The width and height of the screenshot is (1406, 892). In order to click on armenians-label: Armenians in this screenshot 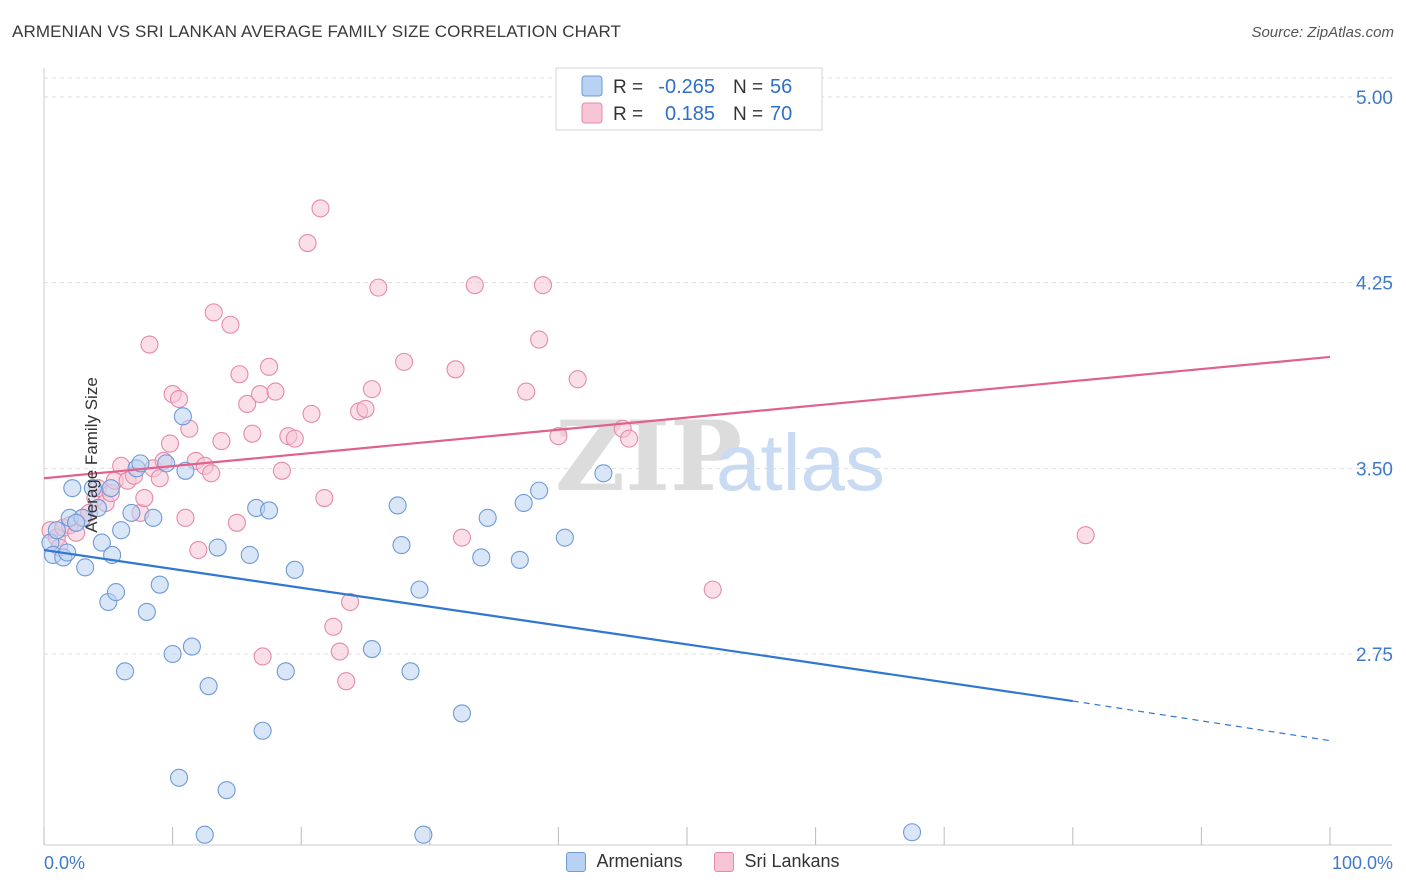, I will do `click(639, 861)`.